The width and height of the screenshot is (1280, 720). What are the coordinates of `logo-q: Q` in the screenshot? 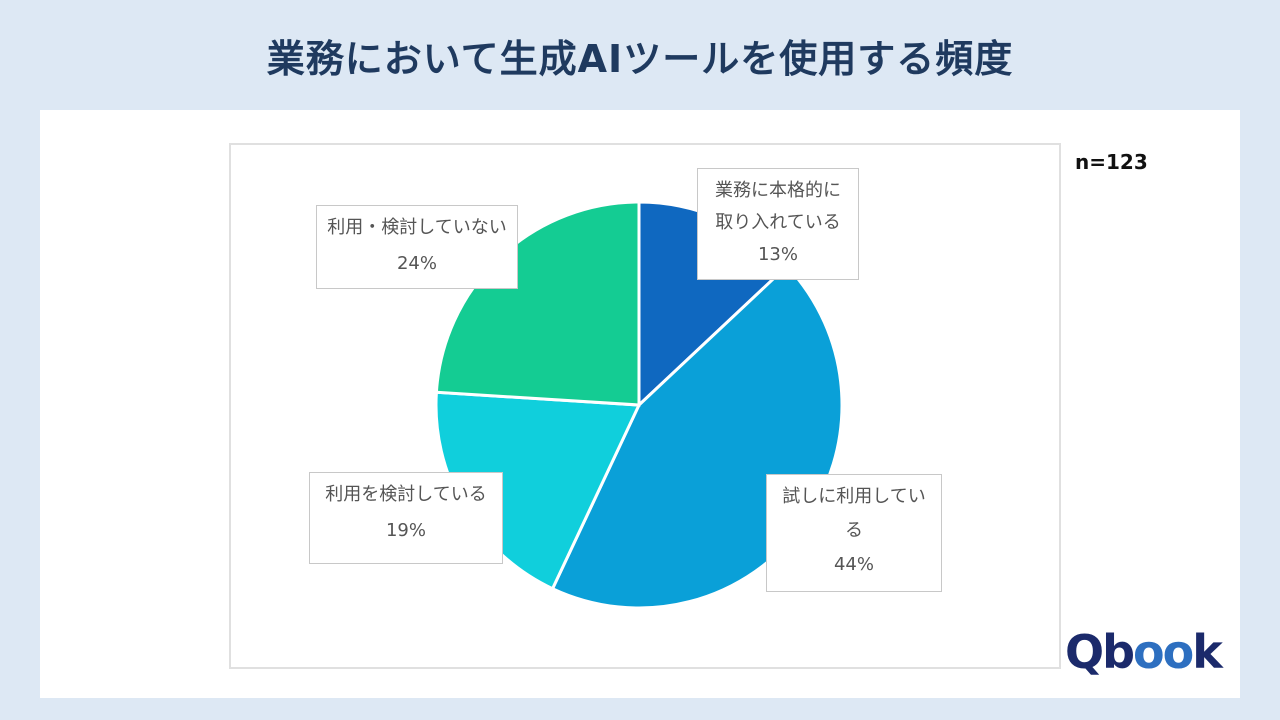 It's located at (1084, 652).